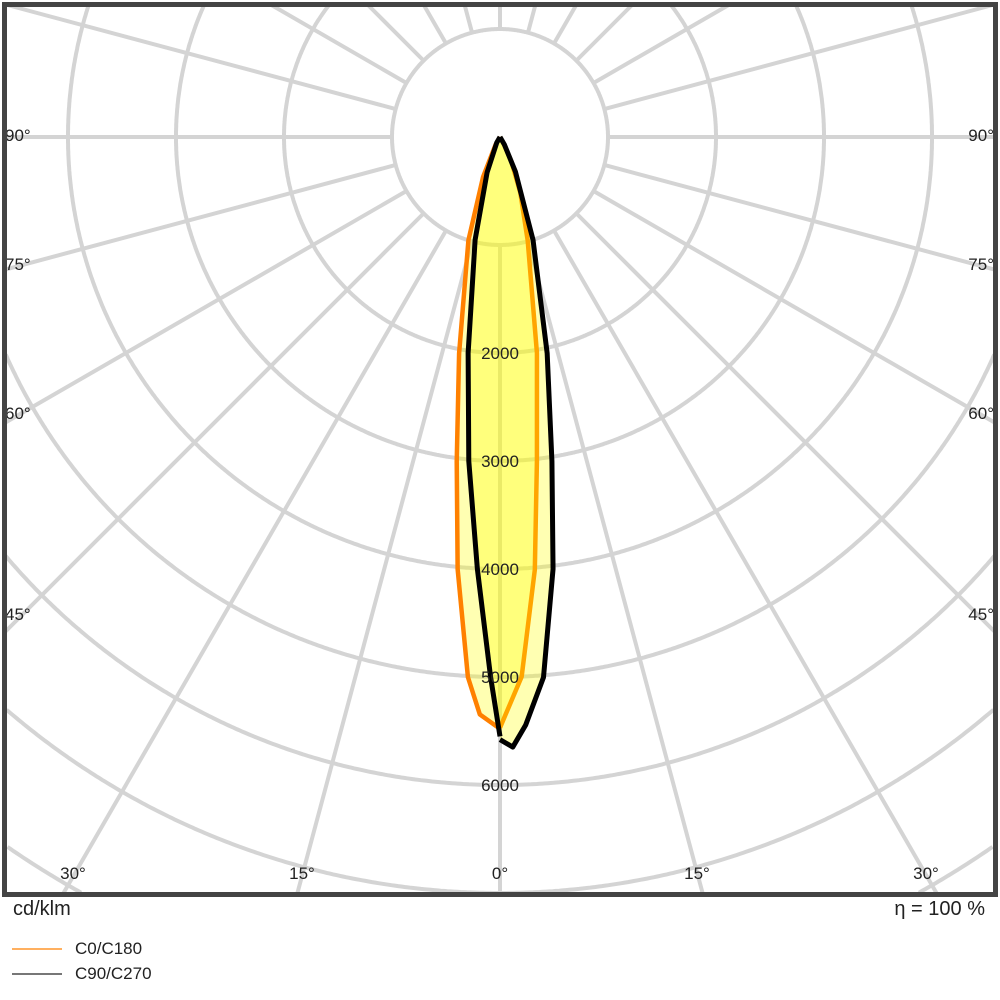  What do you see at coordinates (18, 135) in the screenshot?
I see `angle-label-left-90: 90°` at bounding box center [18, 135].